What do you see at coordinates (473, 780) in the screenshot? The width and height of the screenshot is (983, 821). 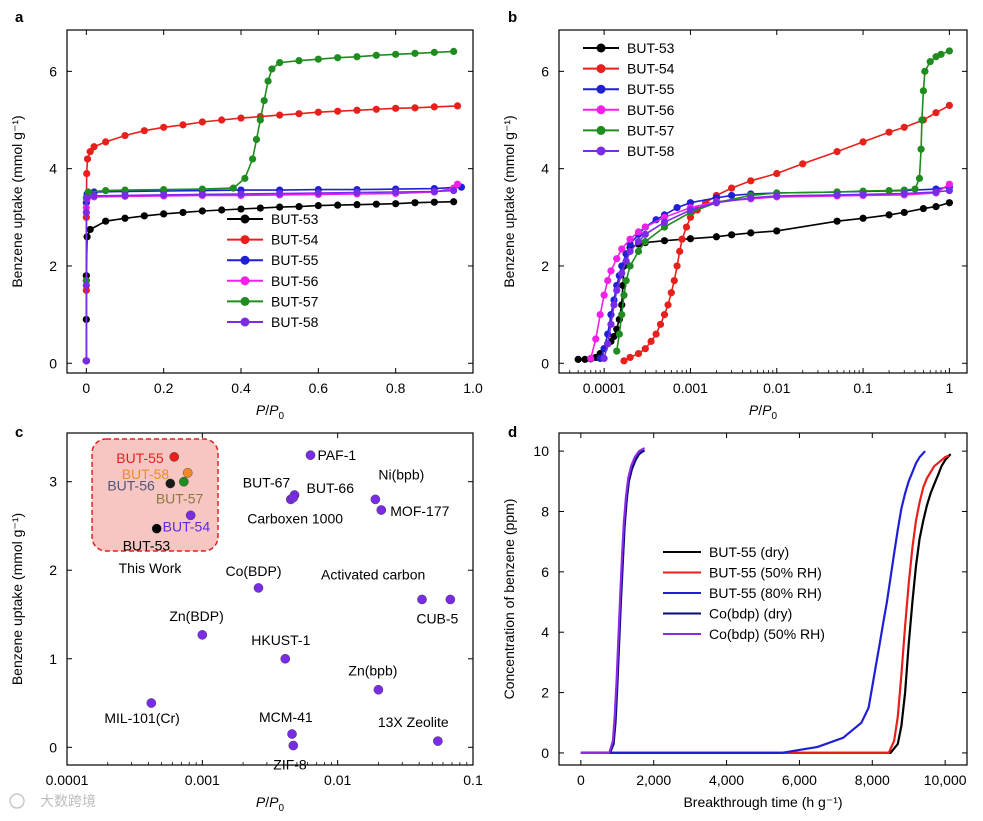 I see `x-tick-label: 0.1` at bounding box center [473, 780].